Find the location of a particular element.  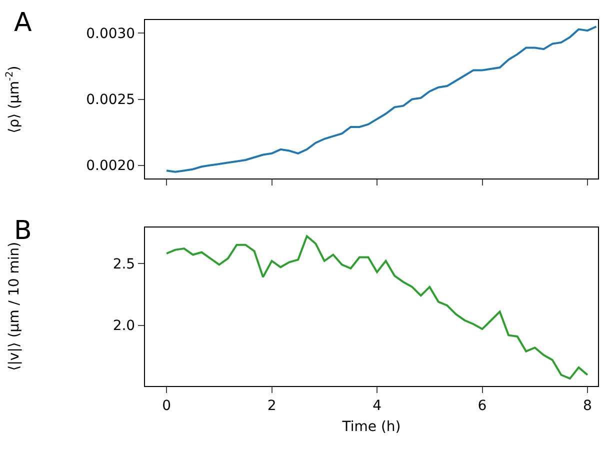

y-tick-label: 0.0030 is located at coordinates (111, 34).